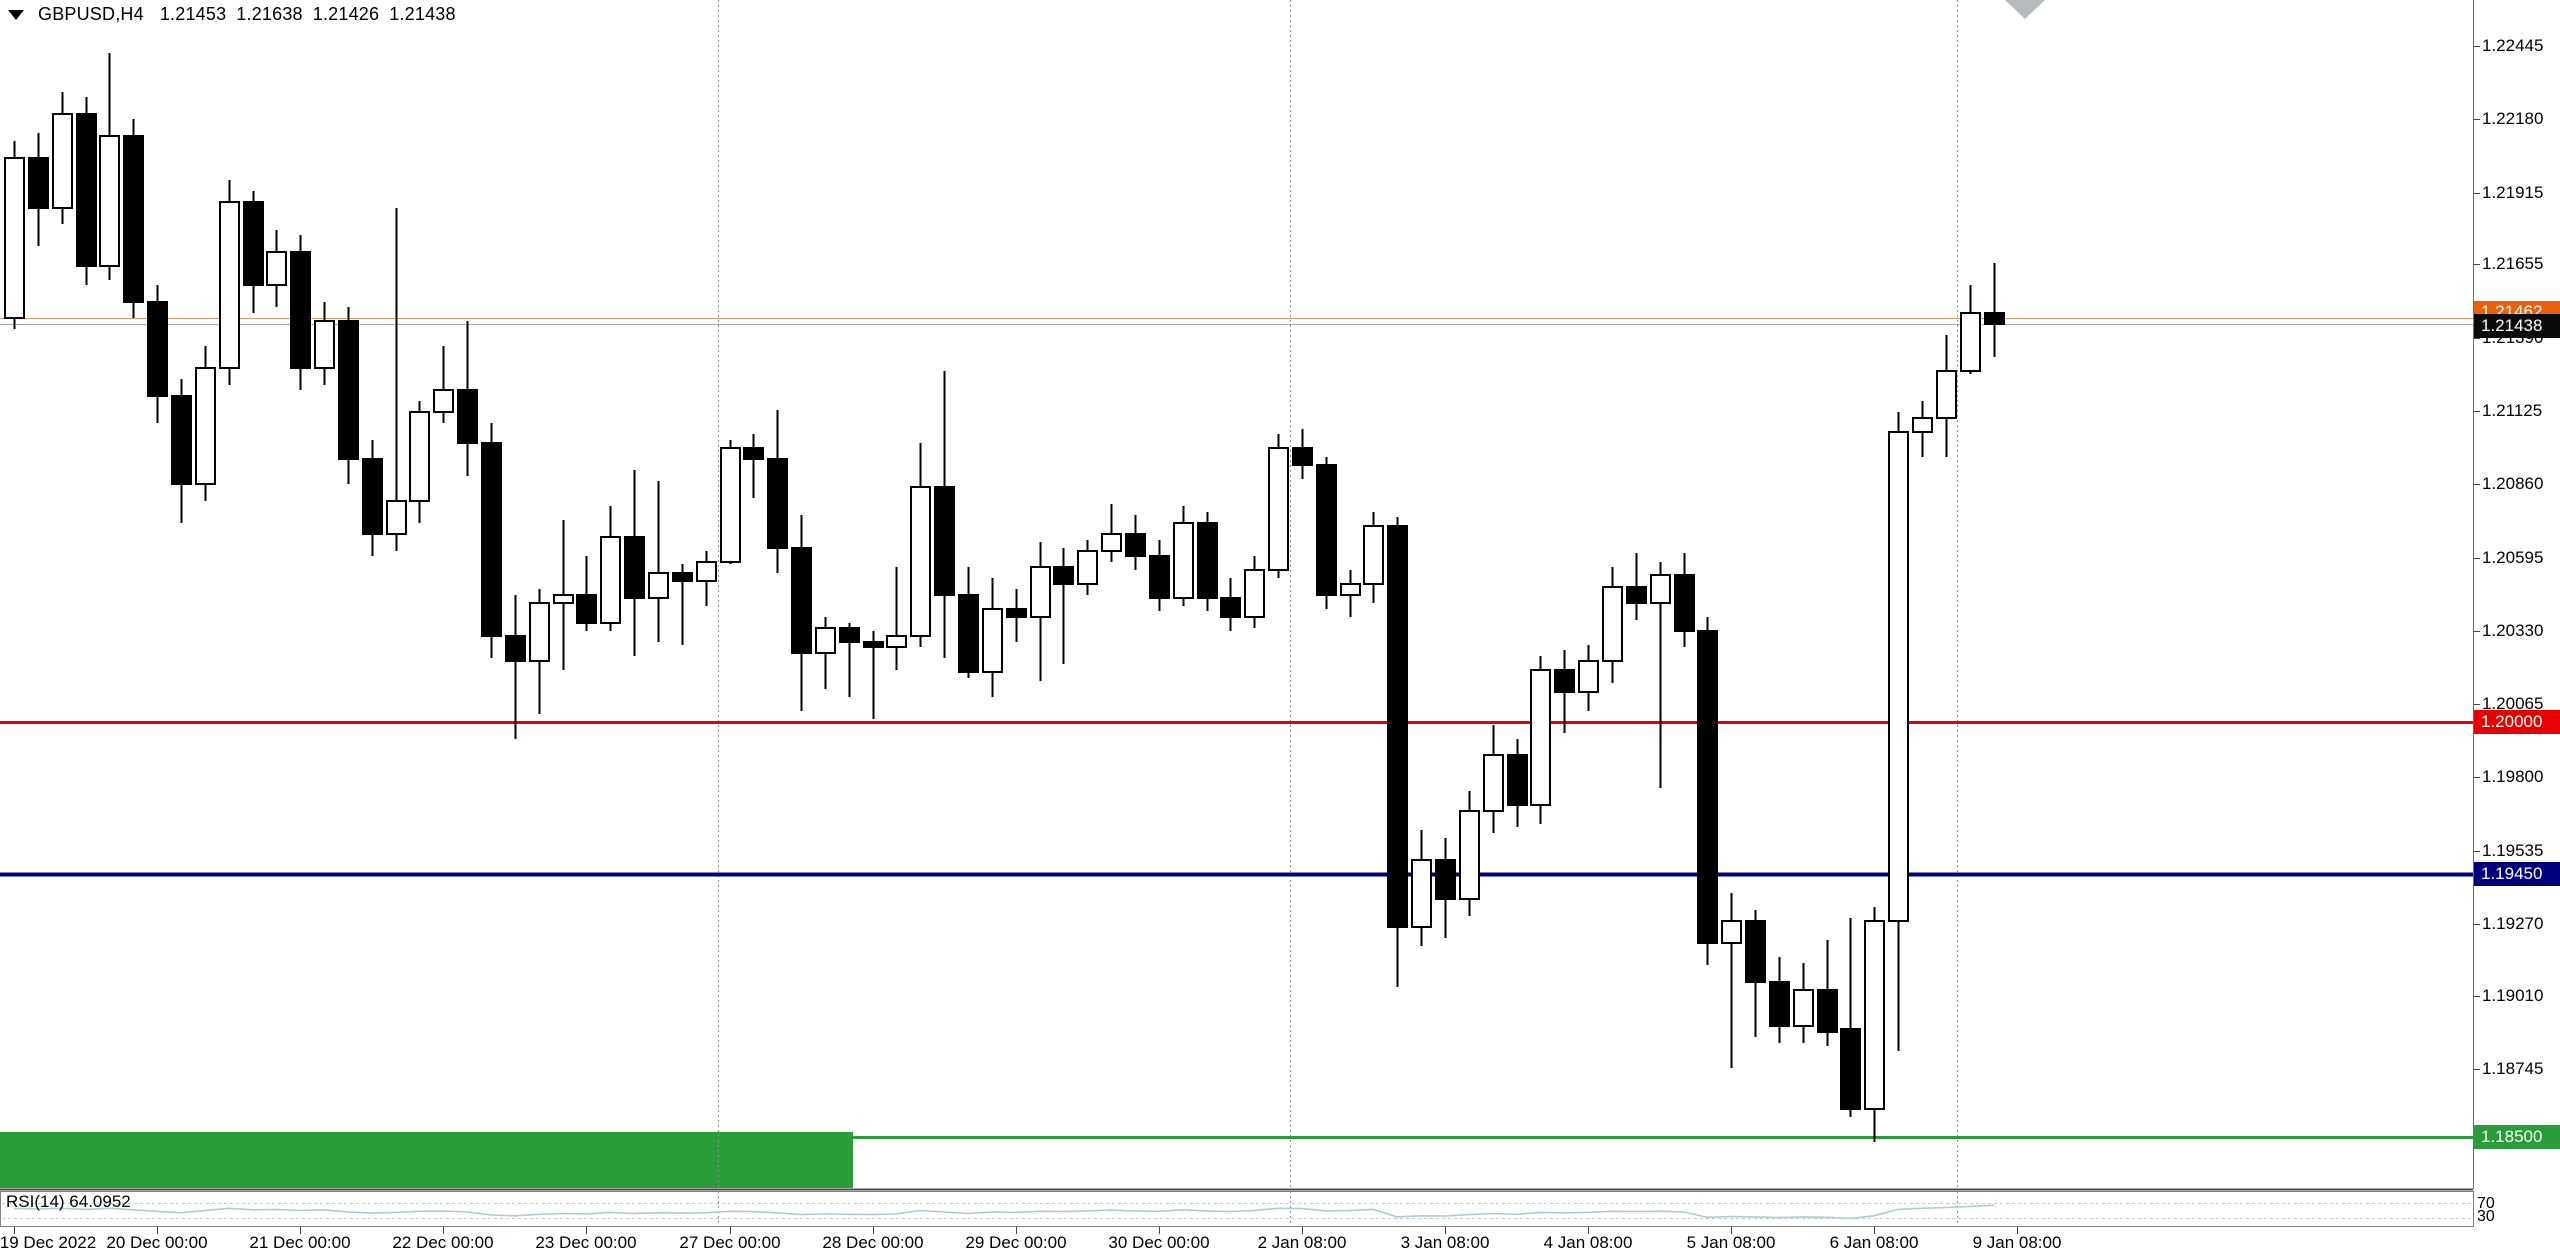 This screenshot has width=2560, height=1250. Describe the element at coordinates (2025, 9) in the screenshot. I see `chart-marker-icon` at that location.